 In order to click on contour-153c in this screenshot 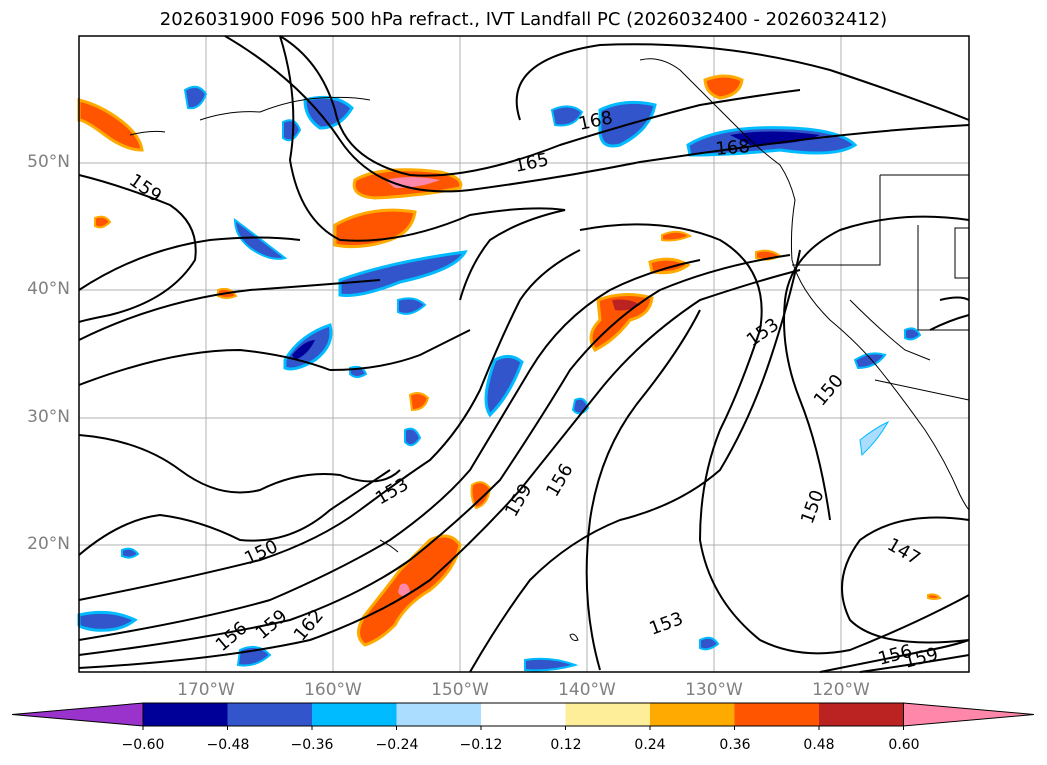, I will do `click(894, 656)`.